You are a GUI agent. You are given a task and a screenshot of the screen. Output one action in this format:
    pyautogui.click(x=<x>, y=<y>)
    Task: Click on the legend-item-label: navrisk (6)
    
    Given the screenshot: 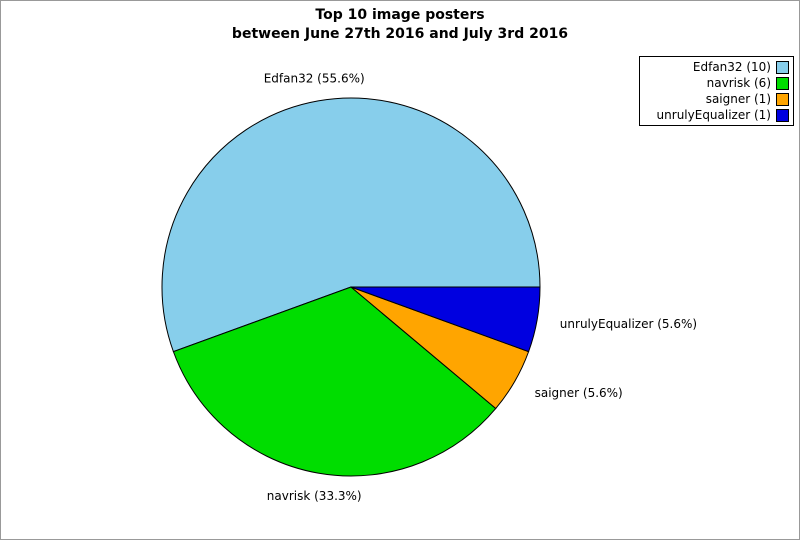 What is the action you would take?
    pyautogui.click(x=738, y=83)
    